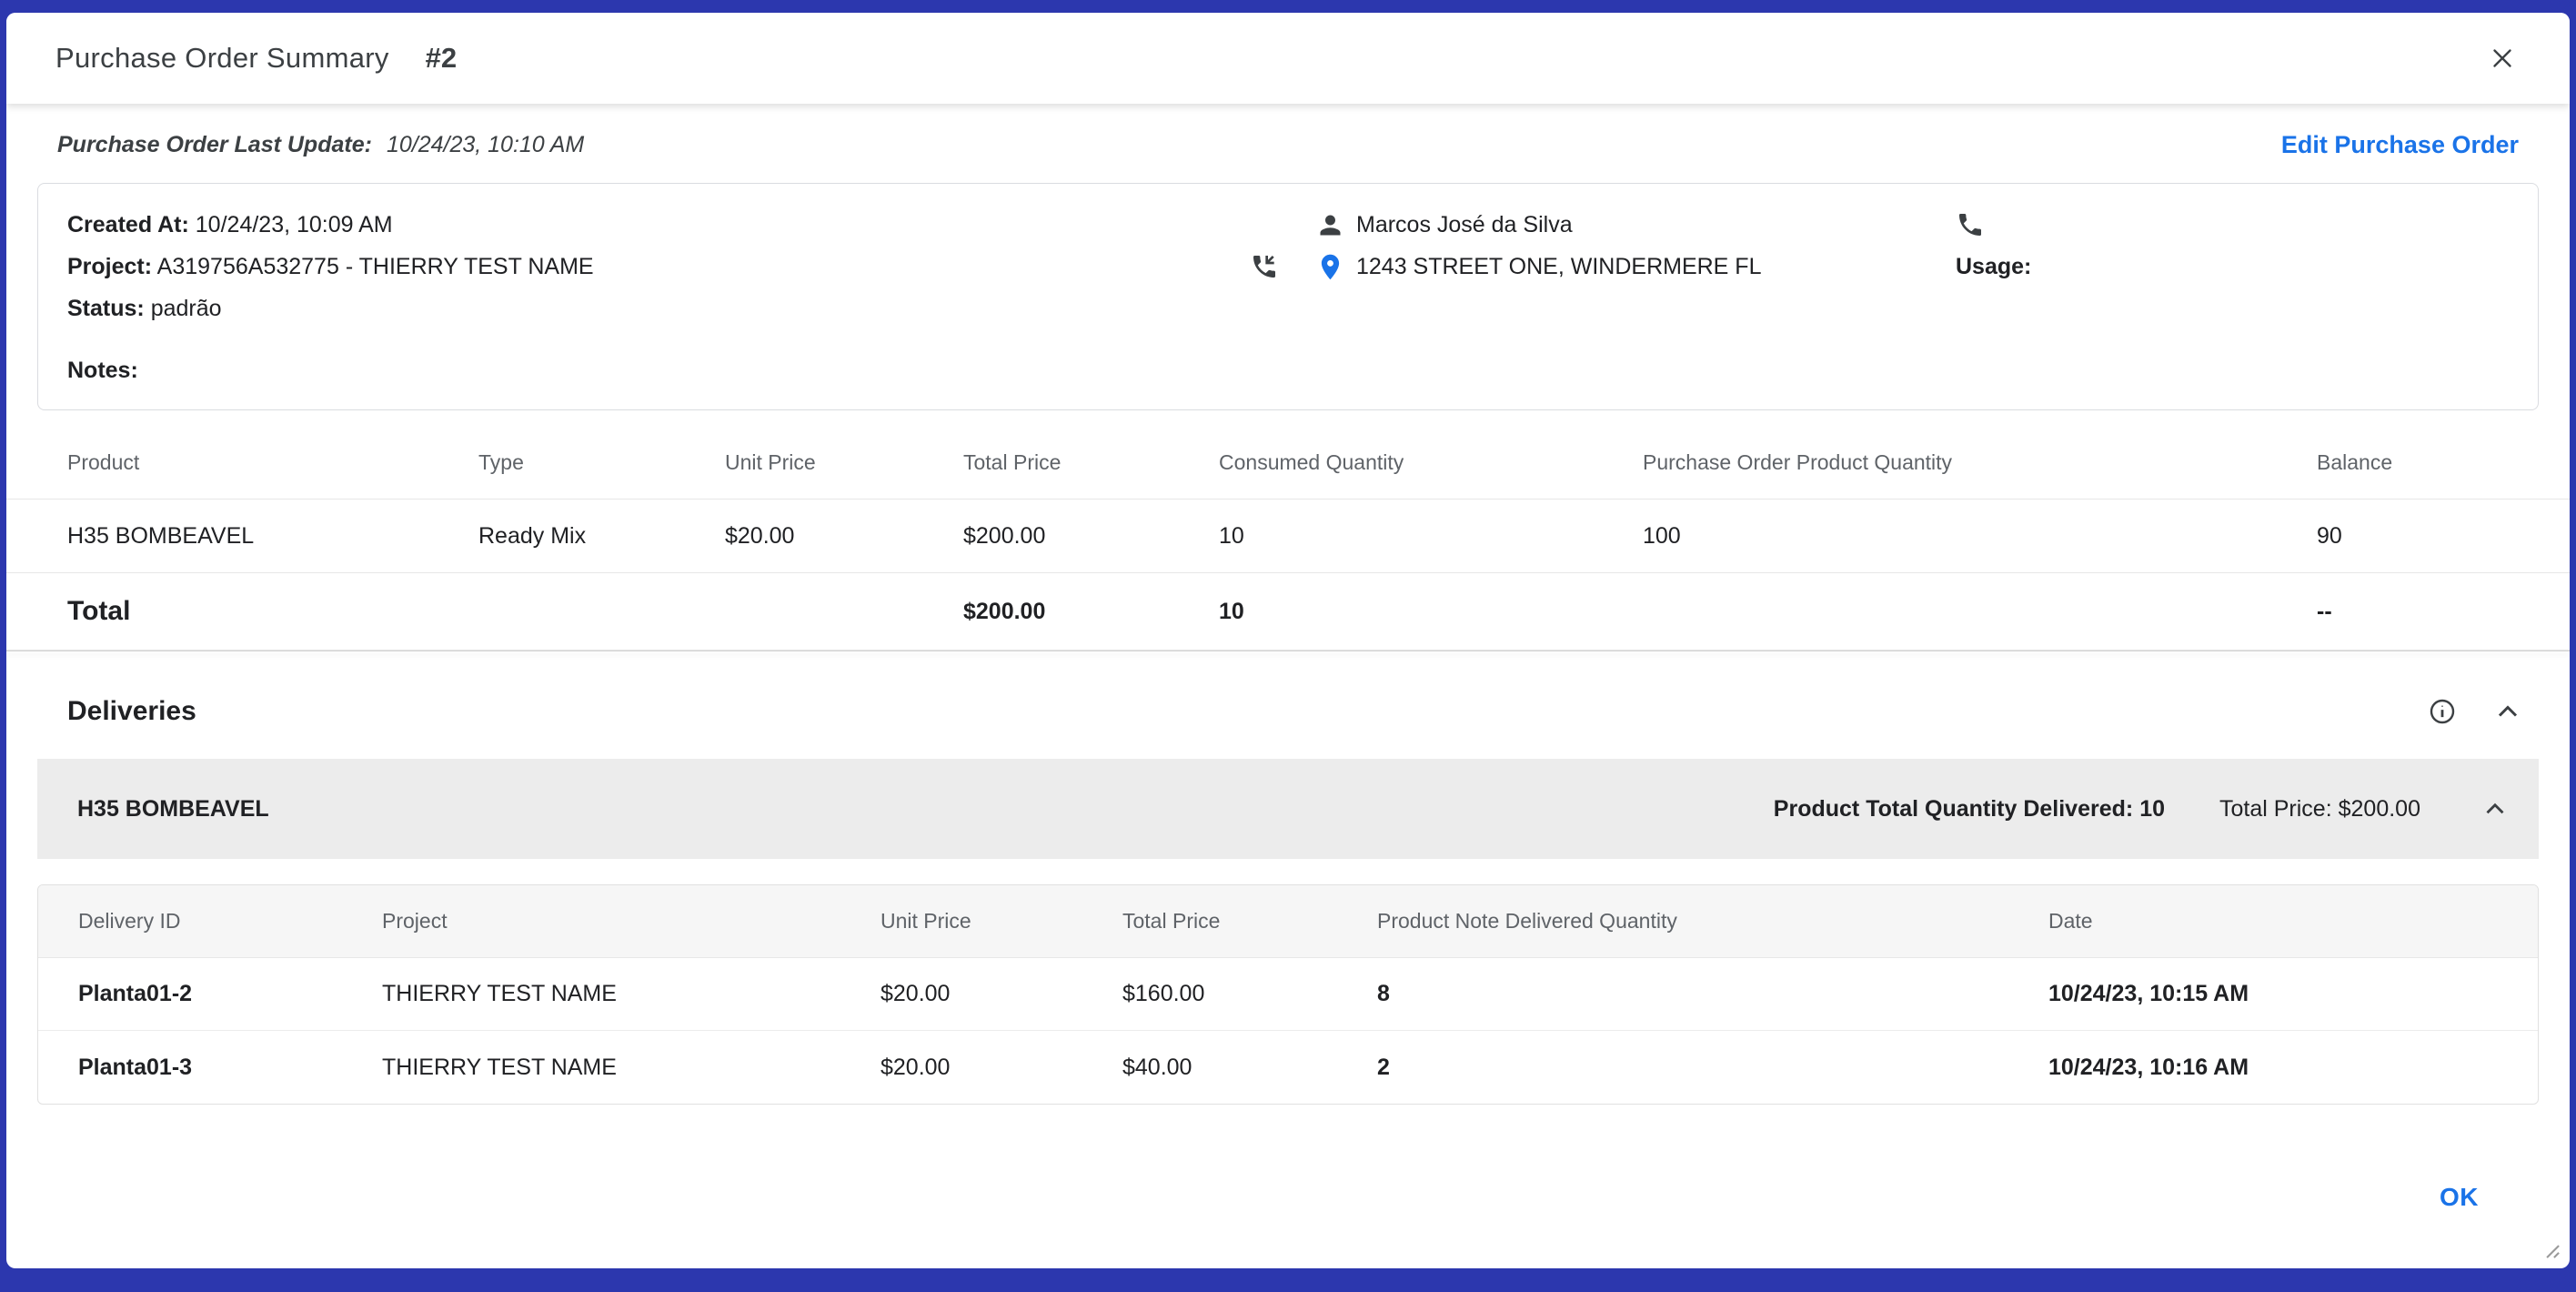  What do you see at coordinates (1004, 611) in the screenshot?
I see `total-price-value: $200.00` at bounding box center [1004, 611].